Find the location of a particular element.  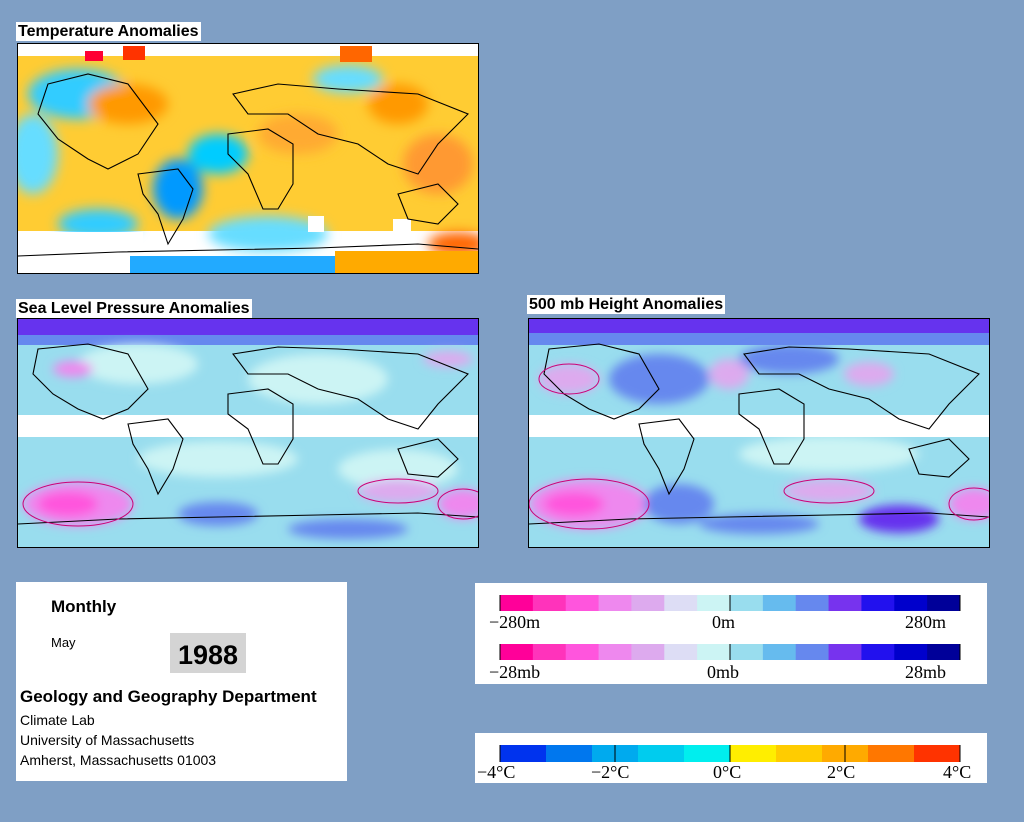

department-label: Geology and Geography Department is located at coordinates (168, 696).